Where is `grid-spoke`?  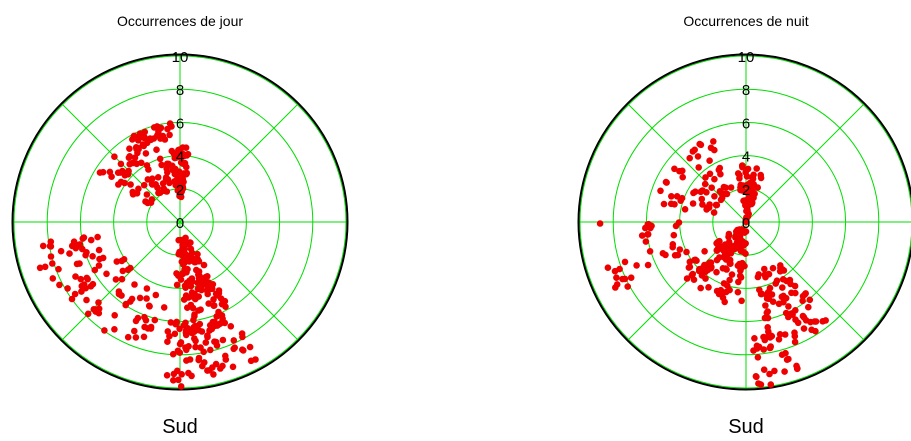 grid-spoke is located at coordinates (804, 163).